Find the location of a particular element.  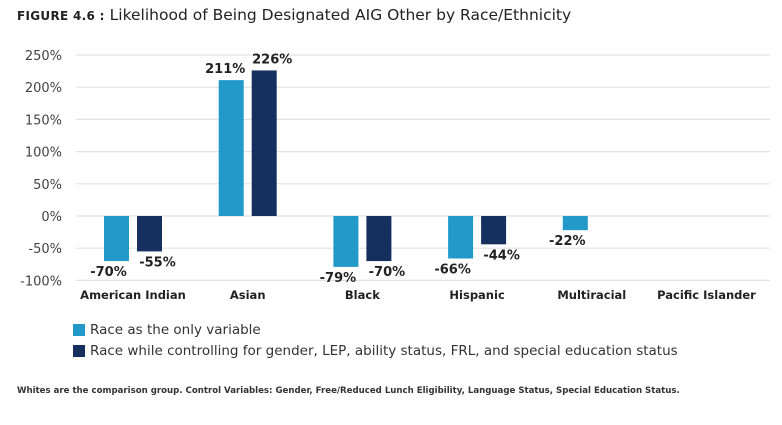

x-tick-label: Black is located at coordinates (362, 295).